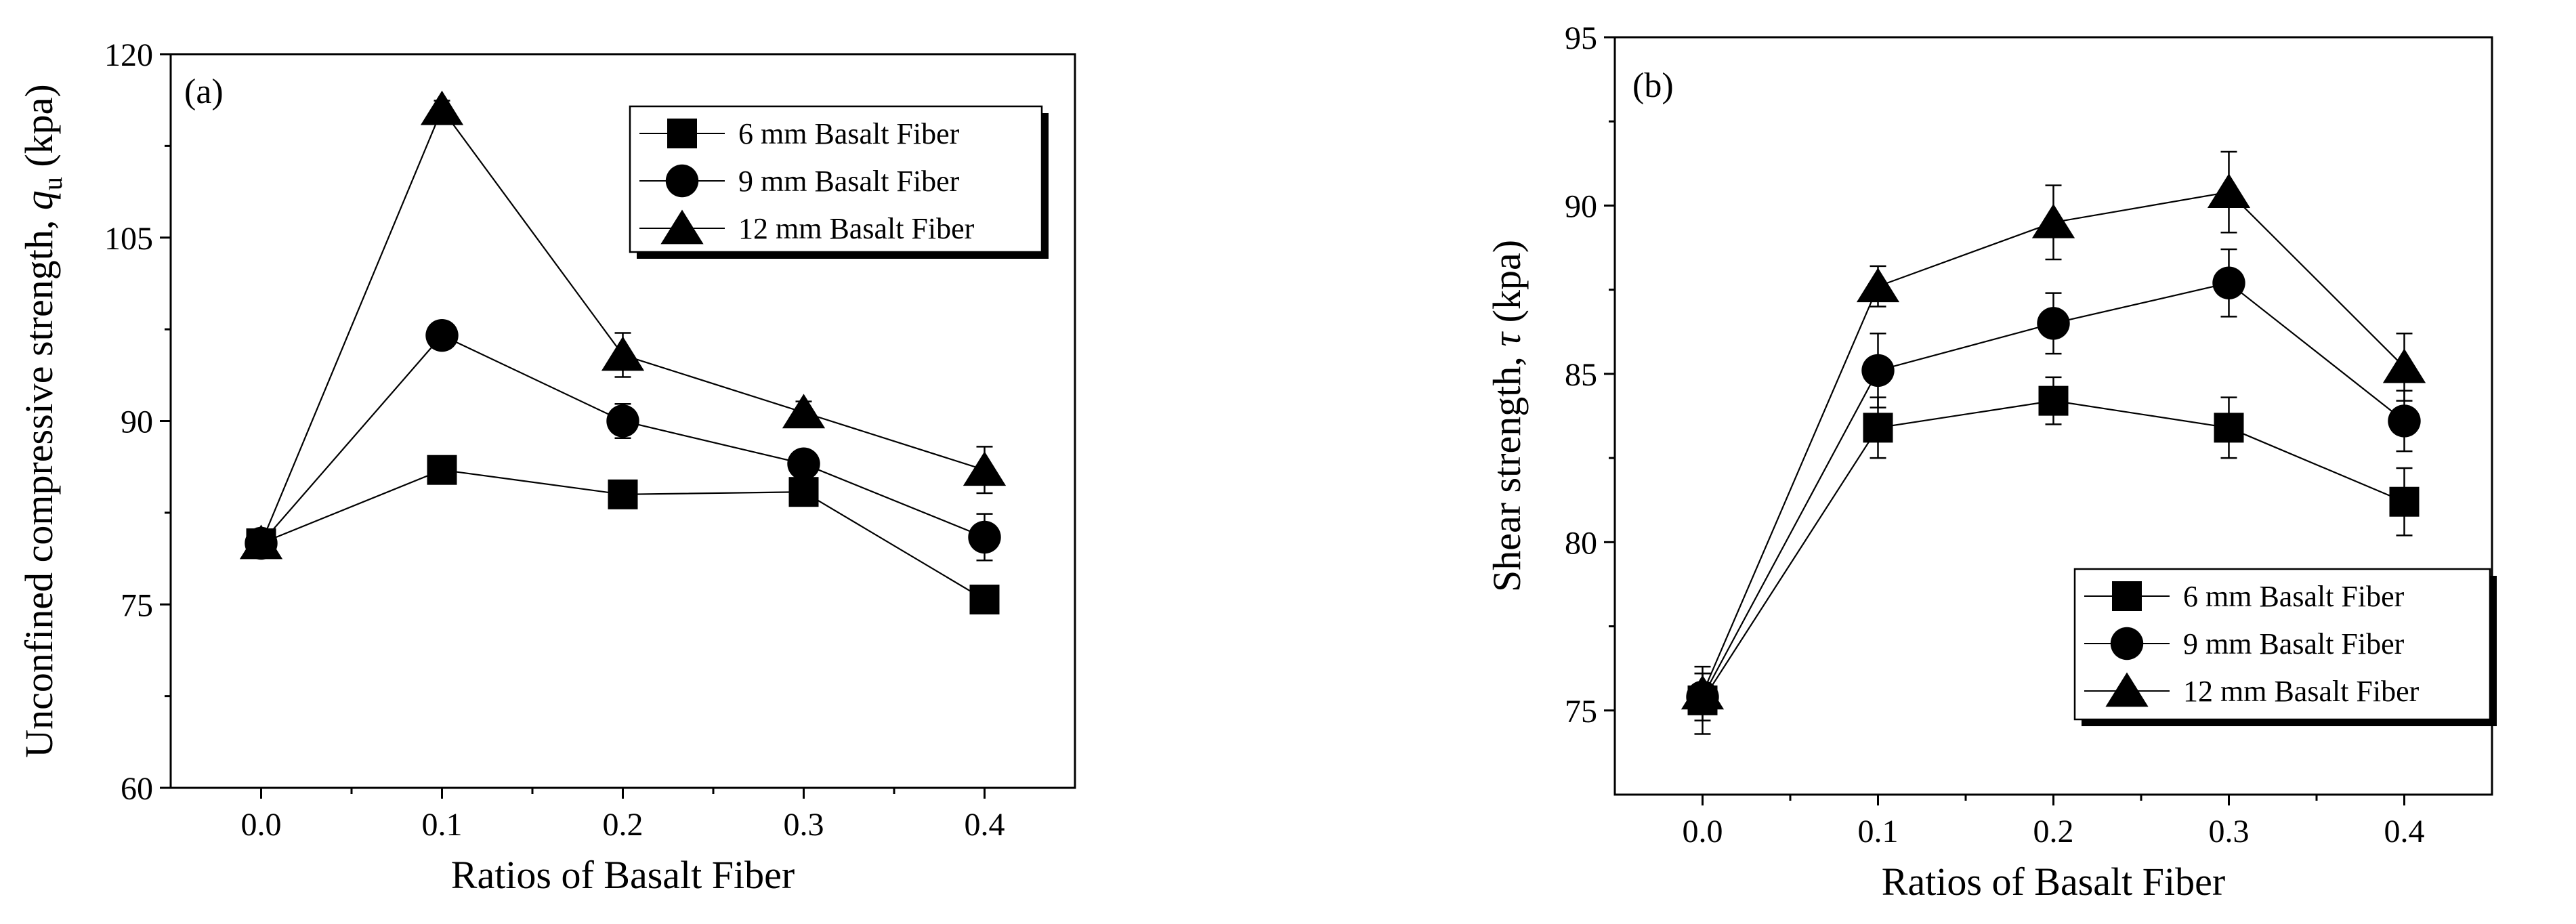 This screenshot has width=2576, height=924. What do you see at coordinates (1507, 339) in the screenshot?
I see `y-axis-title-symbol: τ` at bounding box center [1507, 339].